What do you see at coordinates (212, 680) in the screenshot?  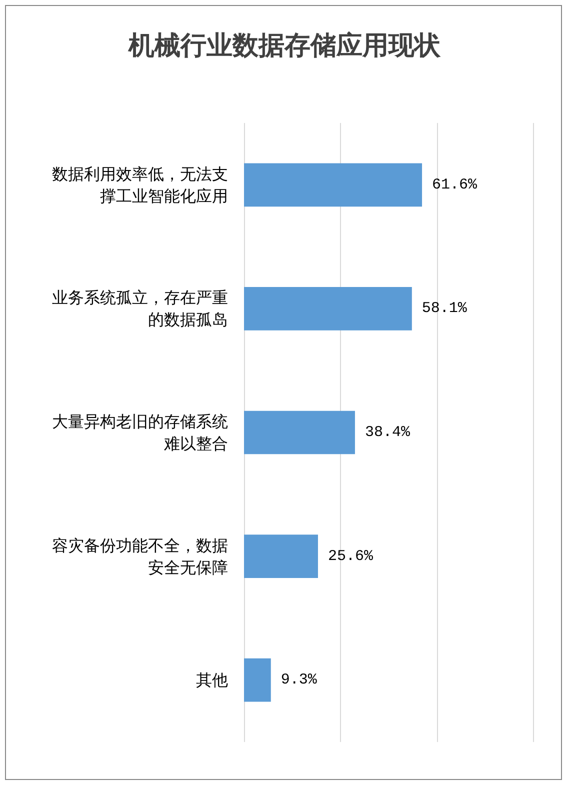 I see `y-tick-label: 其他` at bounding box center [212, 680].